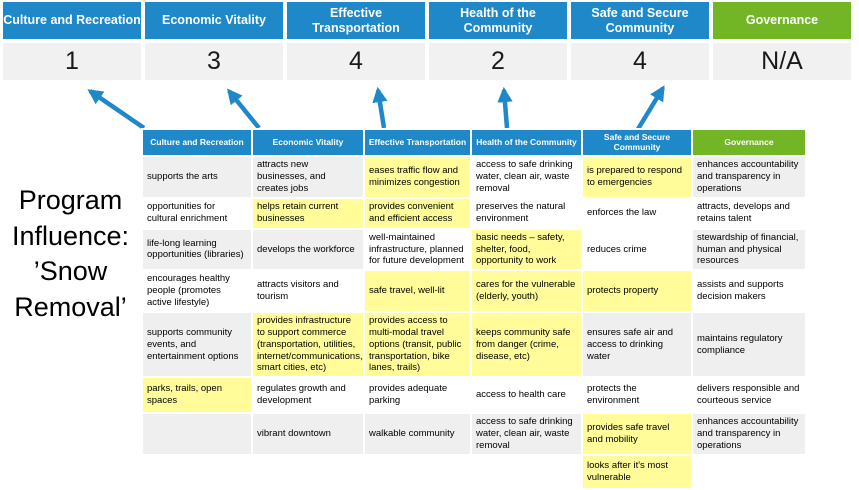 Image resolution: width=859 pixels, height=490 pixels. What do you see at coordinates (498, 20) in the screenshot?
I see `priority-box: Health of the Community` at bounding box center [498, 20].